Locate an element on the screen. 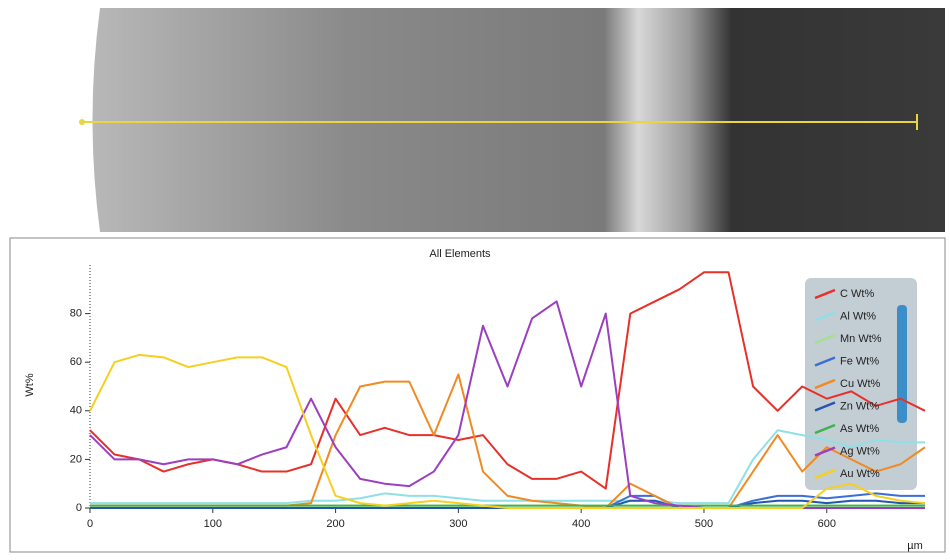  y-tick-label: 20 is located at coordinates (76, 459).